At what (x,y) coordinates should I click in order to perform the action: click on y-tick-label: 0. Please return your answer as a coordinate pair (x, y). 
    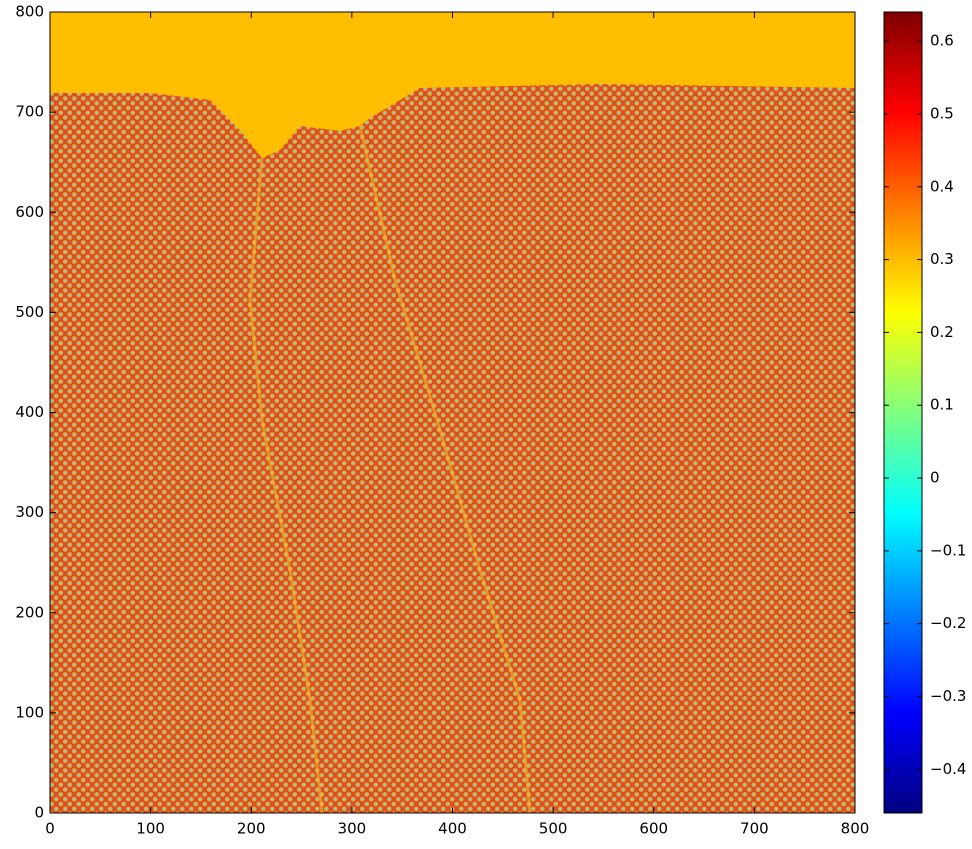
    Looking at the image, I should click on (39, 813).